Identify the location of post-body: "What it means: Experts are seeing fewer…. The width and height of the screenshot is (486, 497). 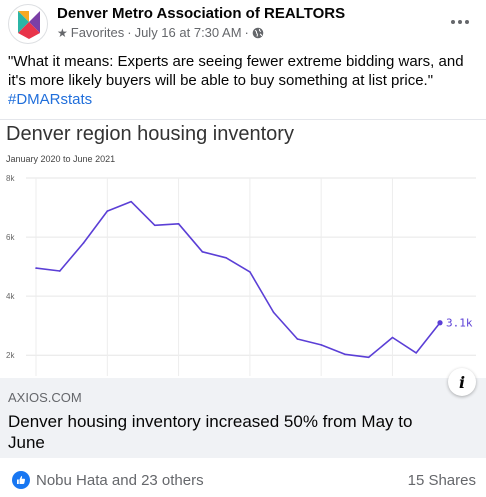
(236, 71).